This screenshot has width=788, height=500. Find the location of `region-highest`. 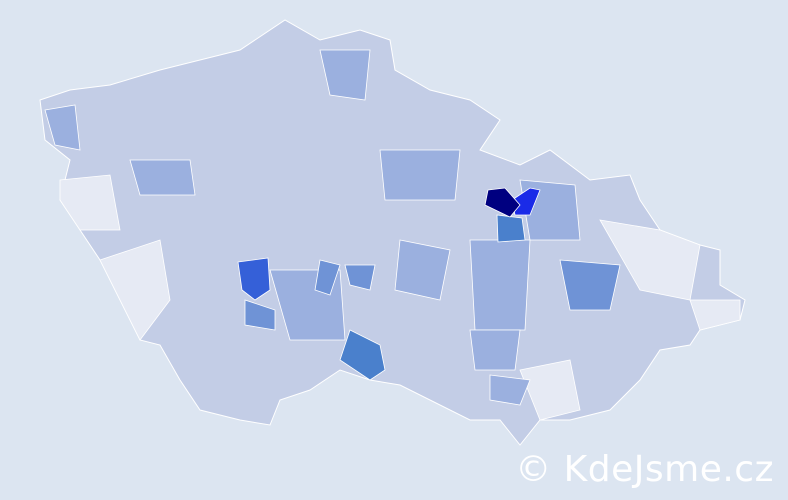

region-highest is located at coordinates (502, 202).